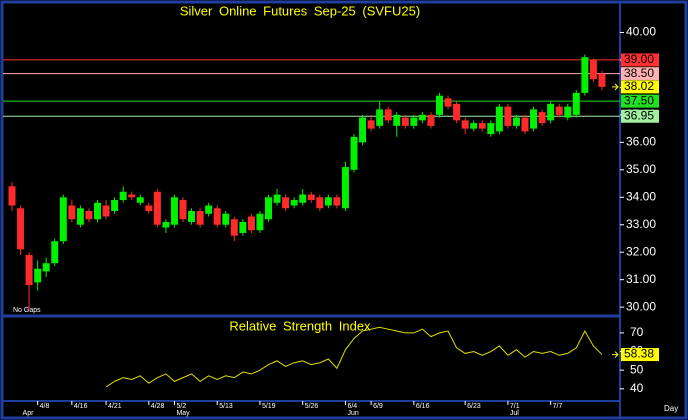 Image resolution: width=688 pixels, height=420 pixels. I want to click on y-tick-label: 50, so click(637, 369).